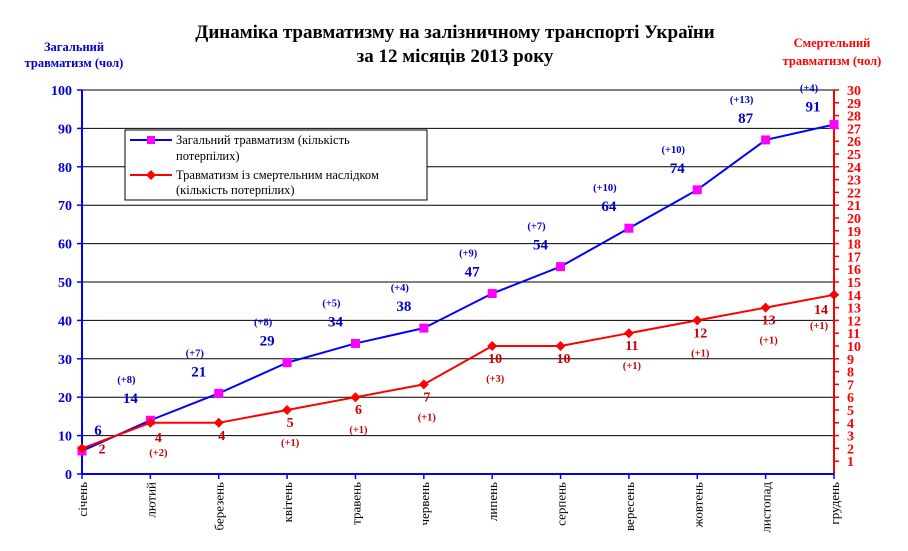 The height and width of the screenshot is (551, 908). I want to click on data-label-total: 34, so click(336, 322).